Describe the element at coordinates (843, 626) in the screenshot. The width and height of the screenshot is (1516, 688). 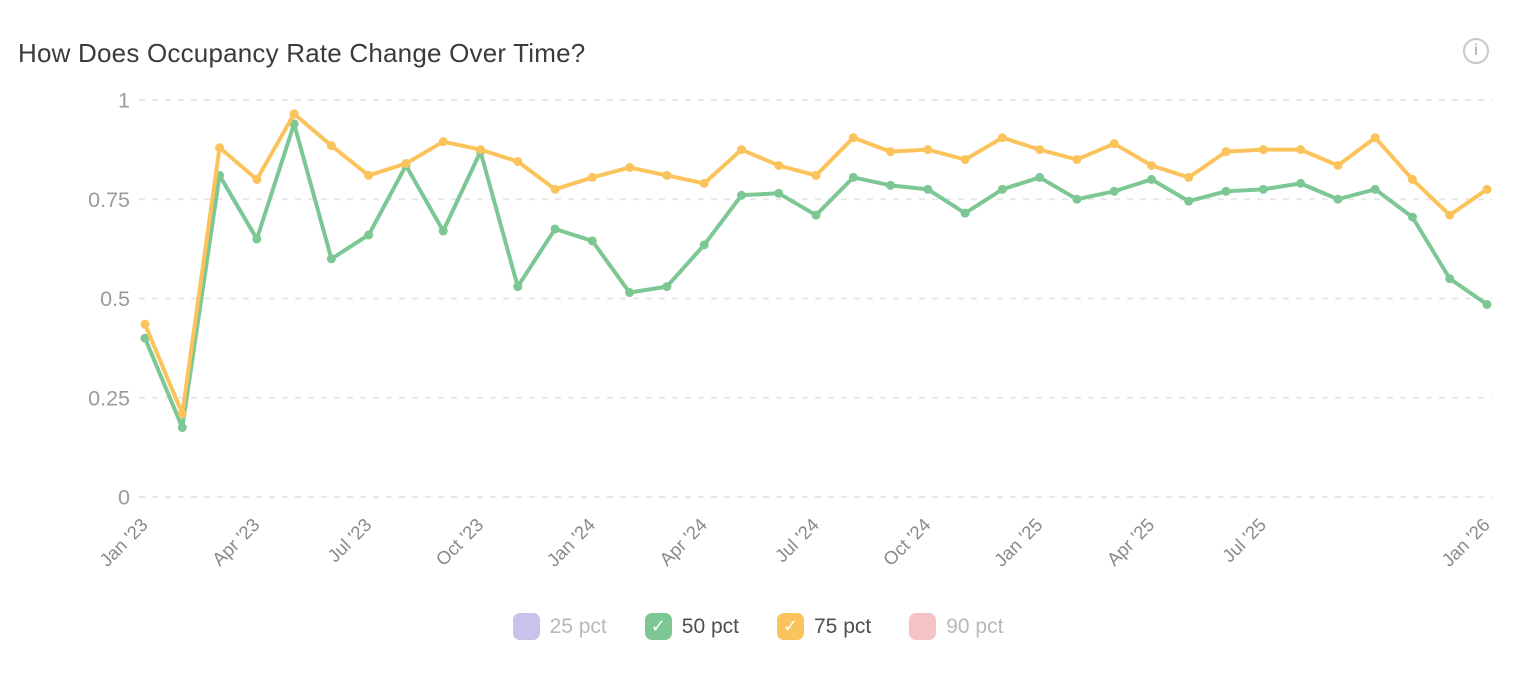
I see `legend-label: 75 pct` at that location.